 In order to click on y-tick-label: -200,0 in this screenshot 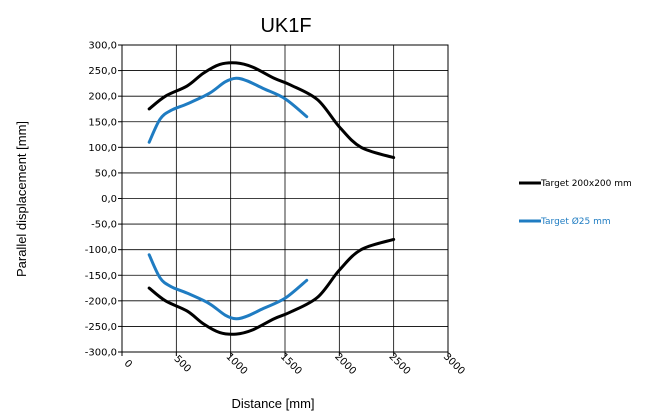, I will do `click(101, 301)`.